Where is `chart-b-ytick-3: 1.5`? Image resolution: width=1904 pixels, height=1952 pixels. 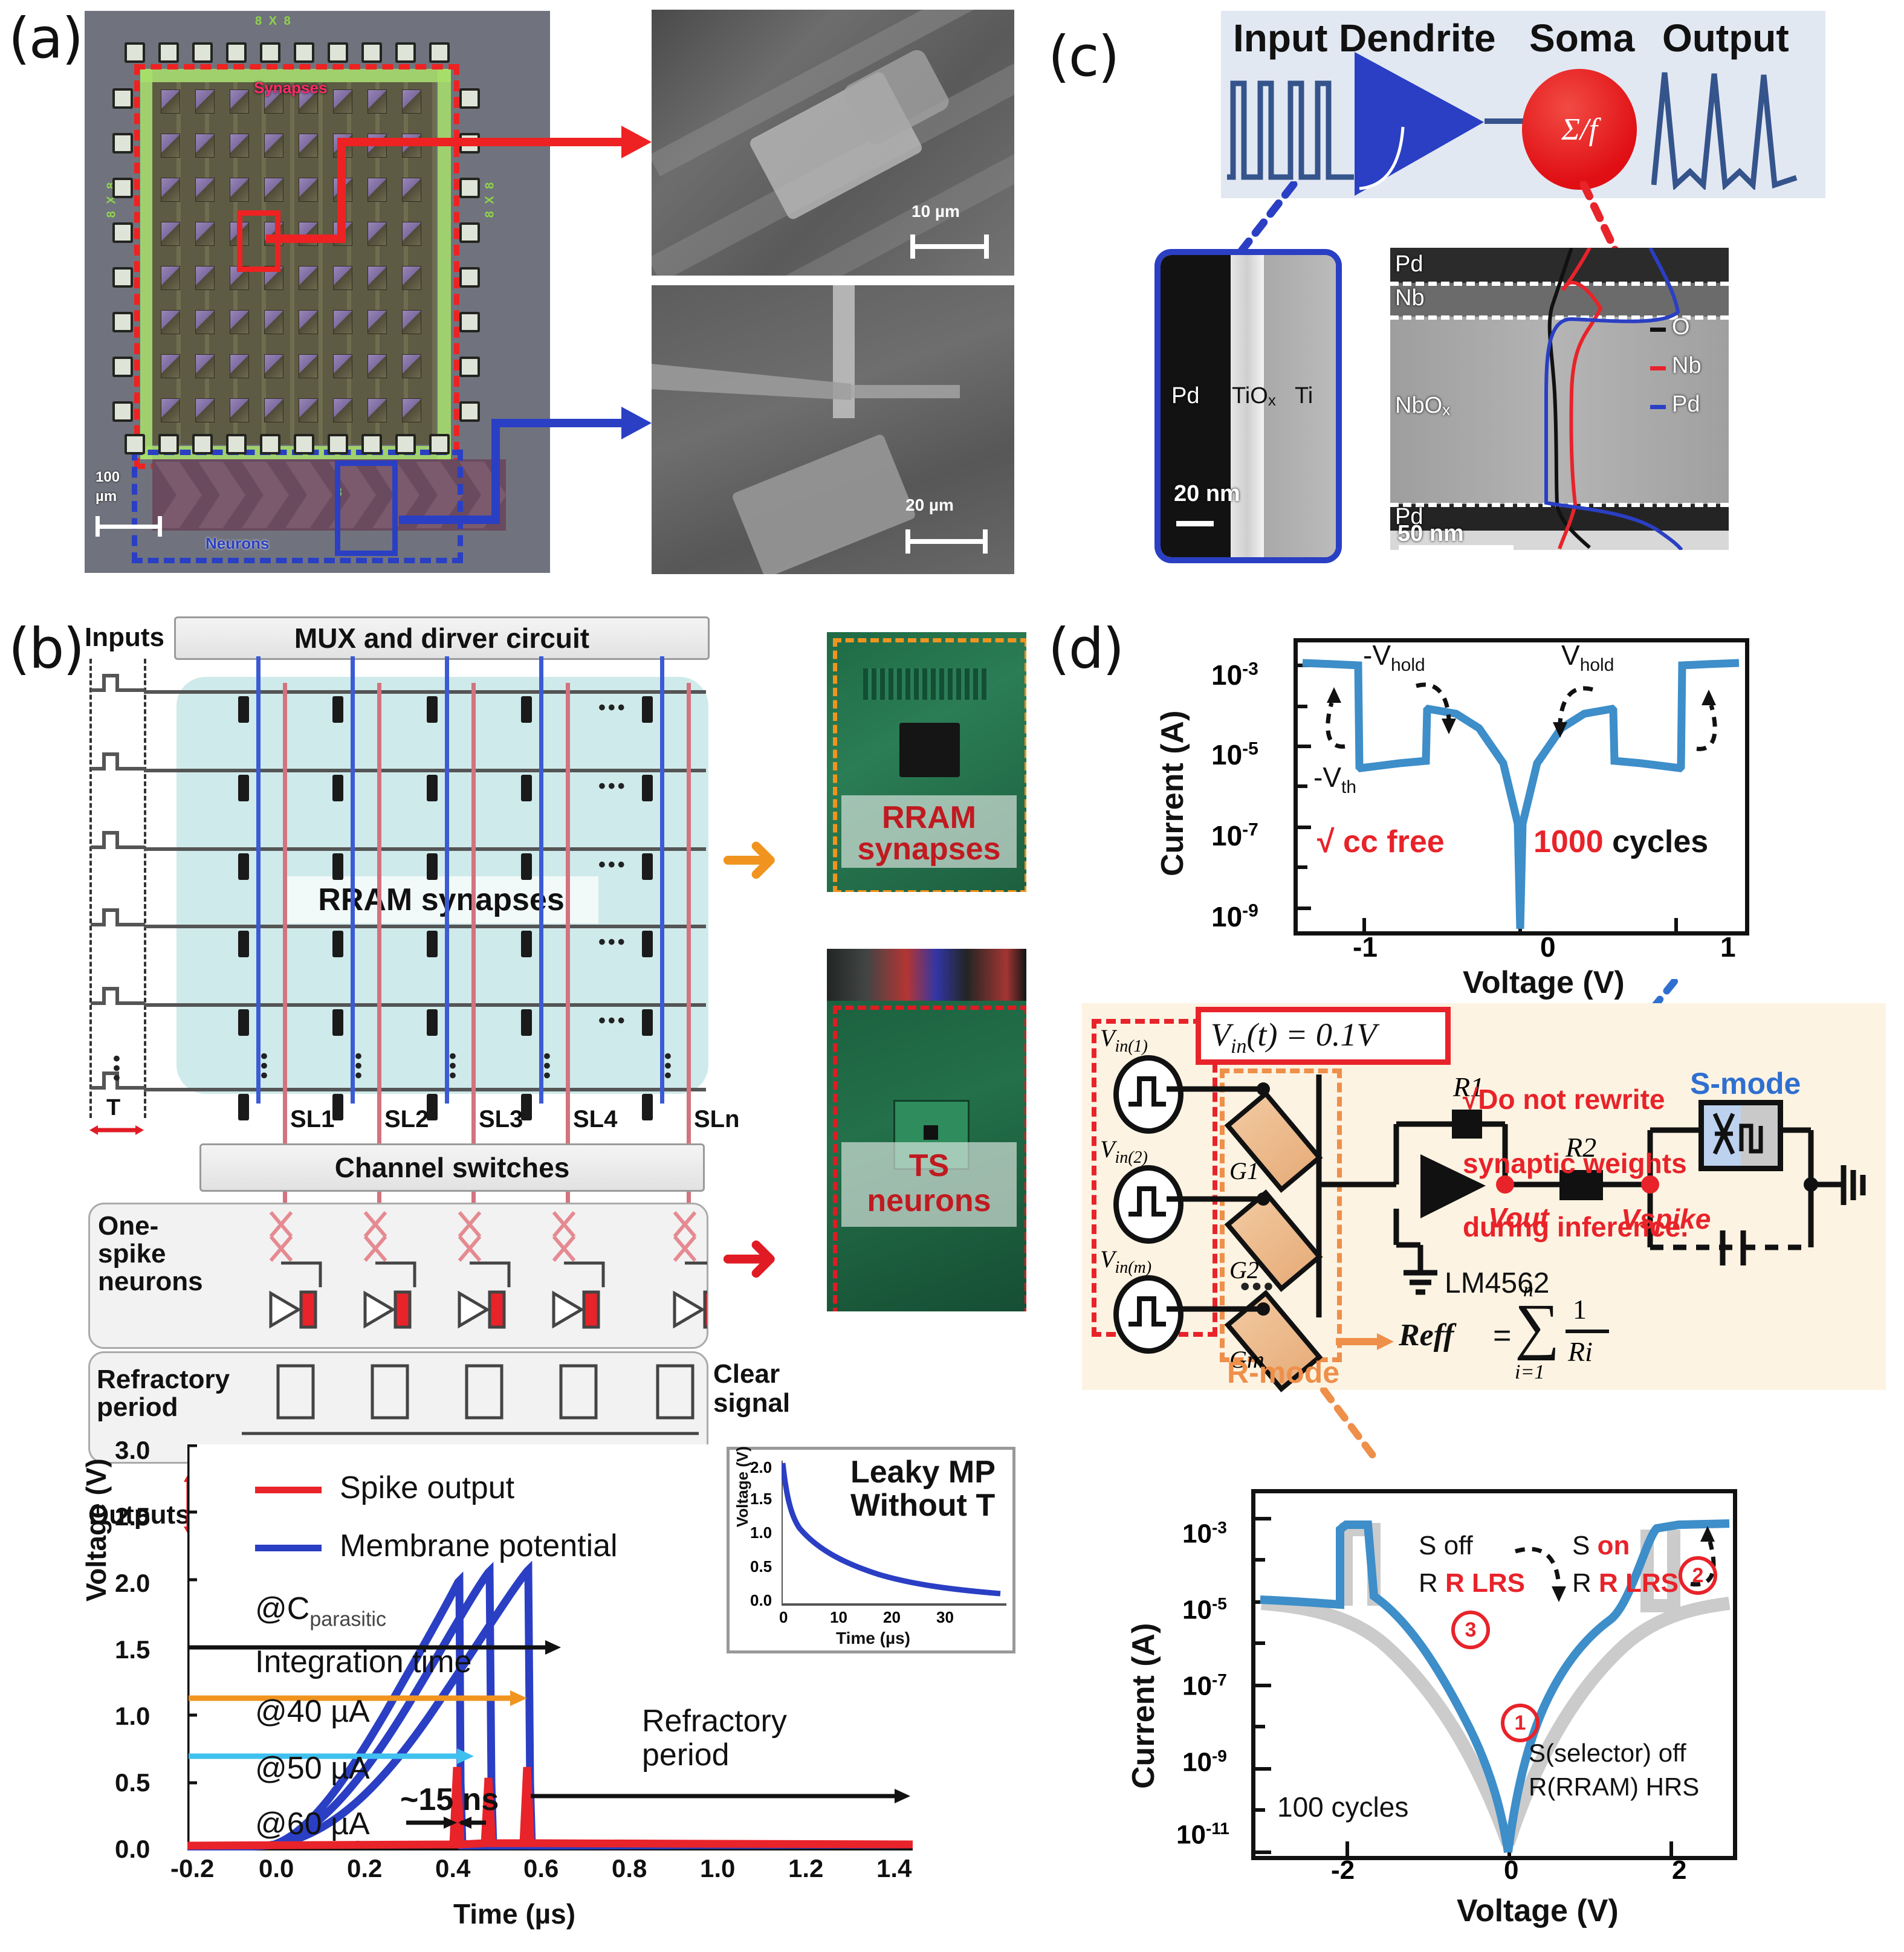 chart-b-ytick-3: 1.5 is located at coordinates (133, 1650).